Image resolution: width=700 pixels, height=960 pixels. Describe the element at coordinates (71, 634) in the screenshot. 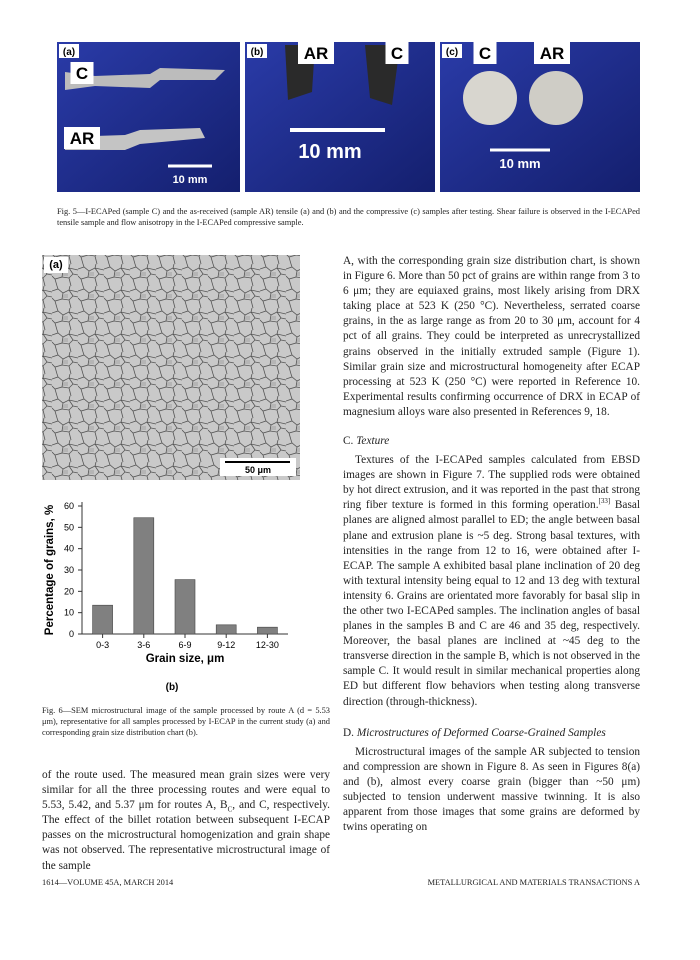

I see `y-tick-label: 0` at that location.